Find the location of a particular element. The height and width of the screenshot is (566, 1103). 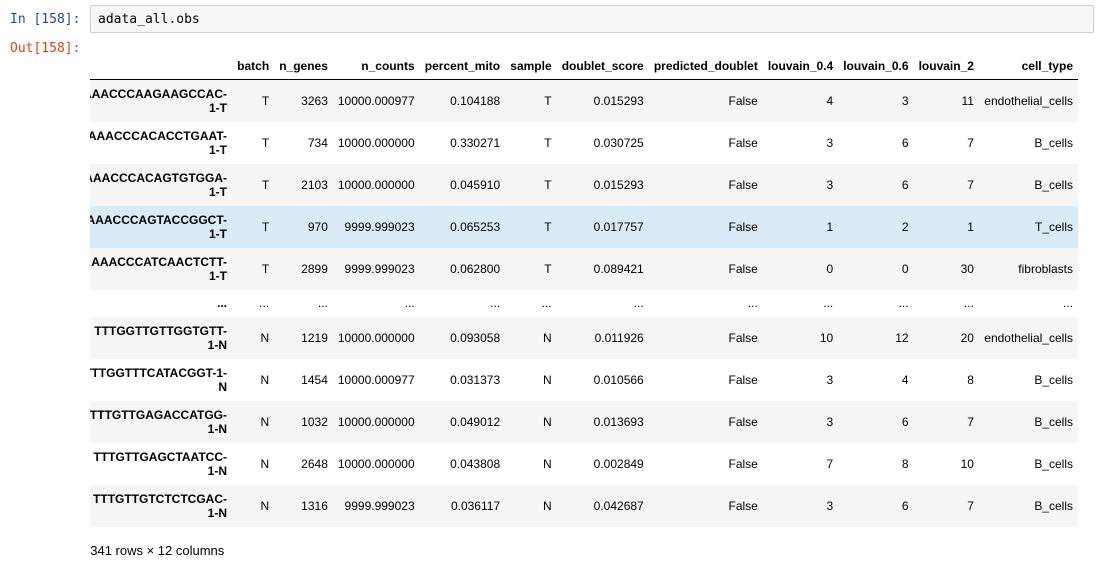

cell-n-counts: 10000.000977 is located at coordinates (376, 379).